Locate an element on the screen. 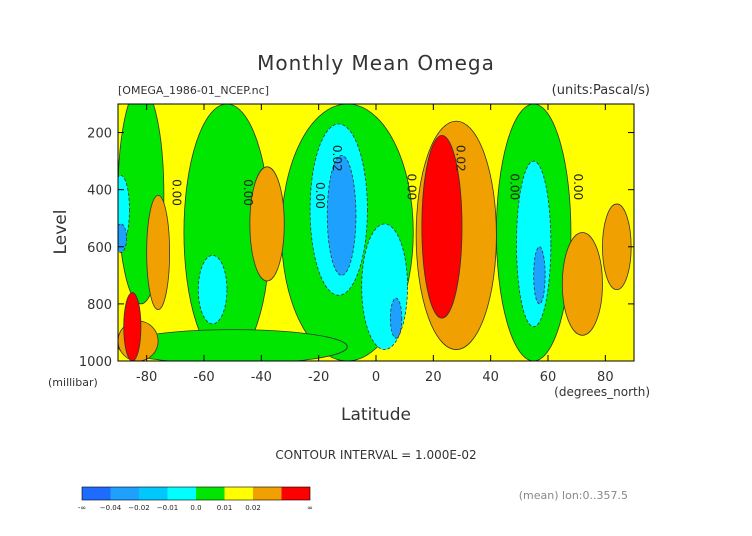 This screenshot has width=752, height=536. footer-mean-lon: (mean) lon:0..357.5 is located at coordinates (573, 495).